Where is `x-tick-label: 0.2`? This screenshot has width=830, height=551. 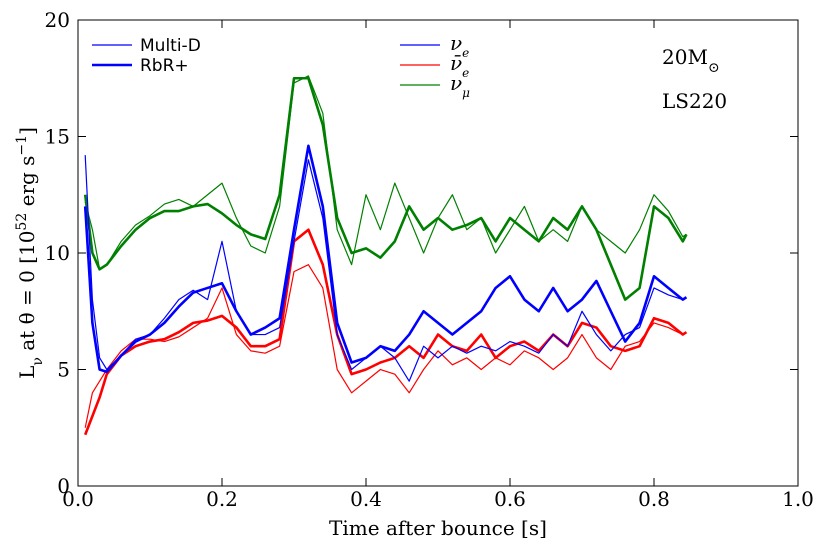 x-tick-label: 0.2 is located at coordinates (222, 499).